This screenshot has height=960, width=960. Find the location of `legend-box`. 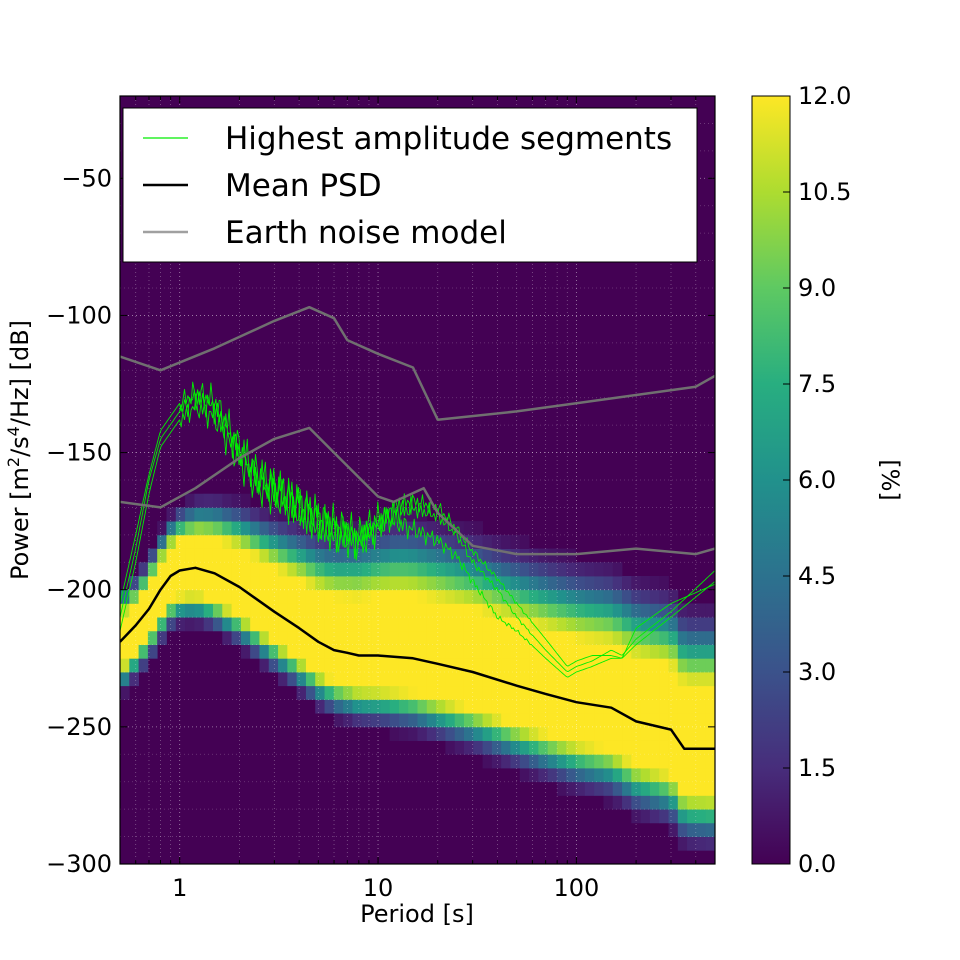

legend-box is located at coordinates (410, 185).